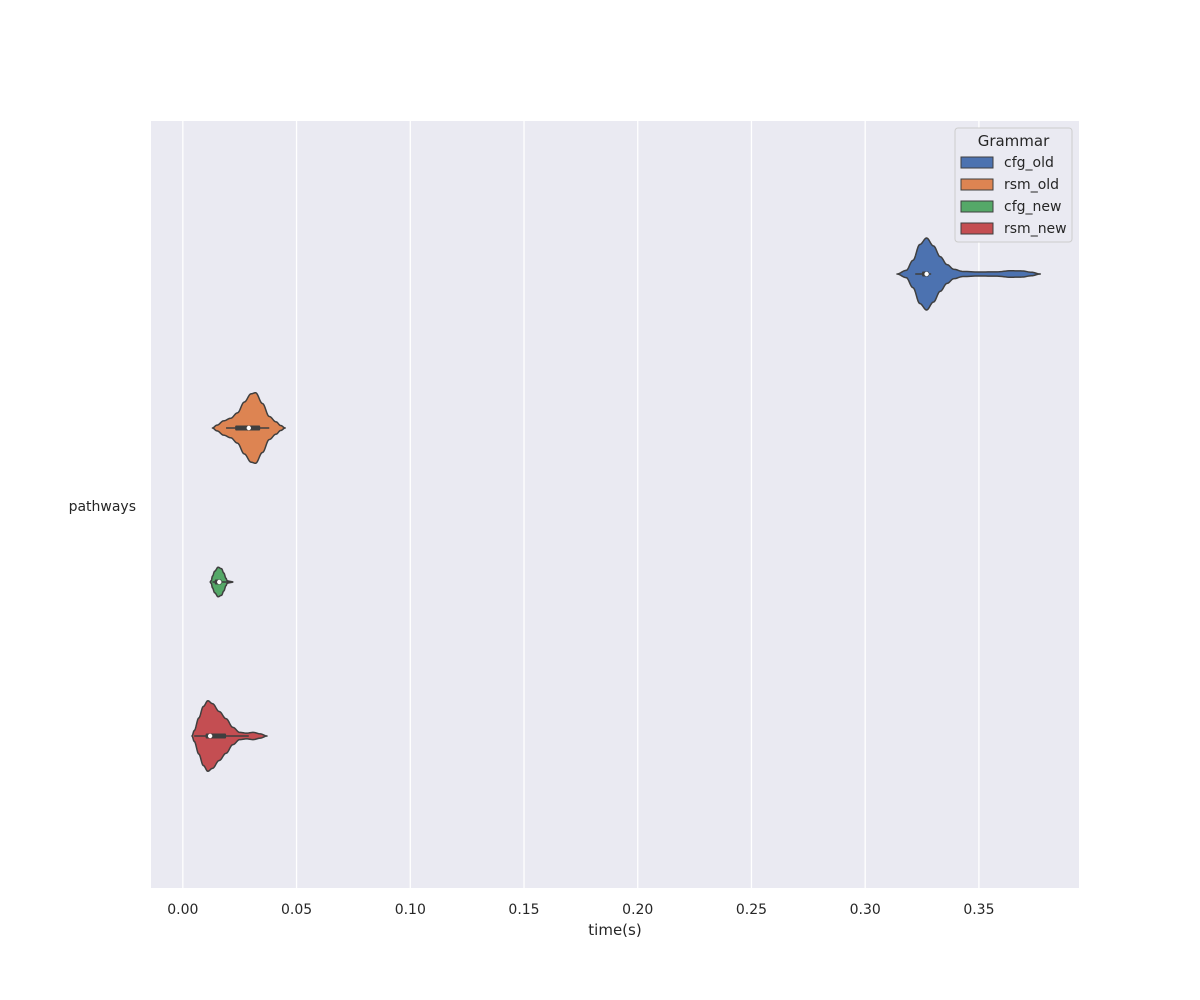  I want to click on legend-label-cfg_new: cfg_new, so click(1032, 207).